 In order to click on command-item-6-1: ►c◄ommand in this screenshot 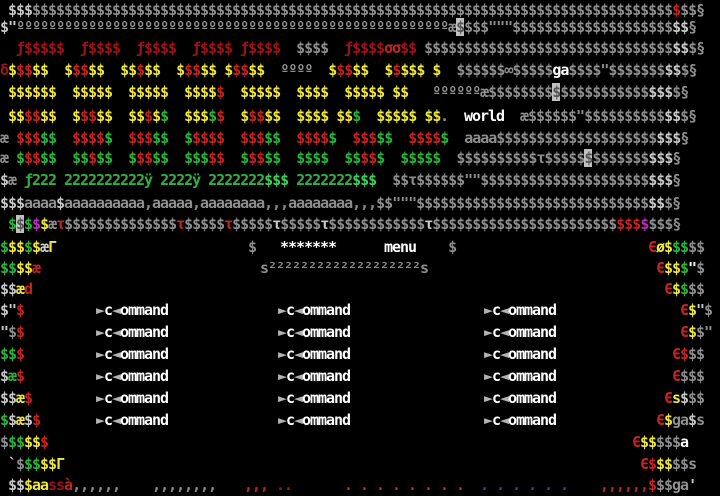, I will do `click(132, 420)`.